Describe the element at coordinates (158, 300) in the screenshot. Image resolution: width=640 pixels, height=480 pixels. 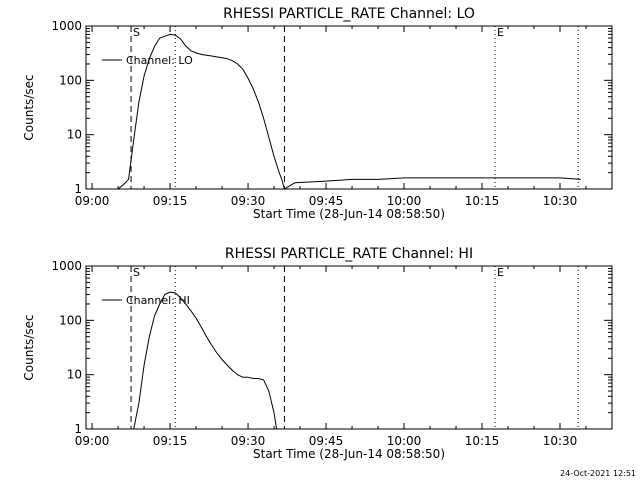
I see `legend-label: Channel: HI` at that location.